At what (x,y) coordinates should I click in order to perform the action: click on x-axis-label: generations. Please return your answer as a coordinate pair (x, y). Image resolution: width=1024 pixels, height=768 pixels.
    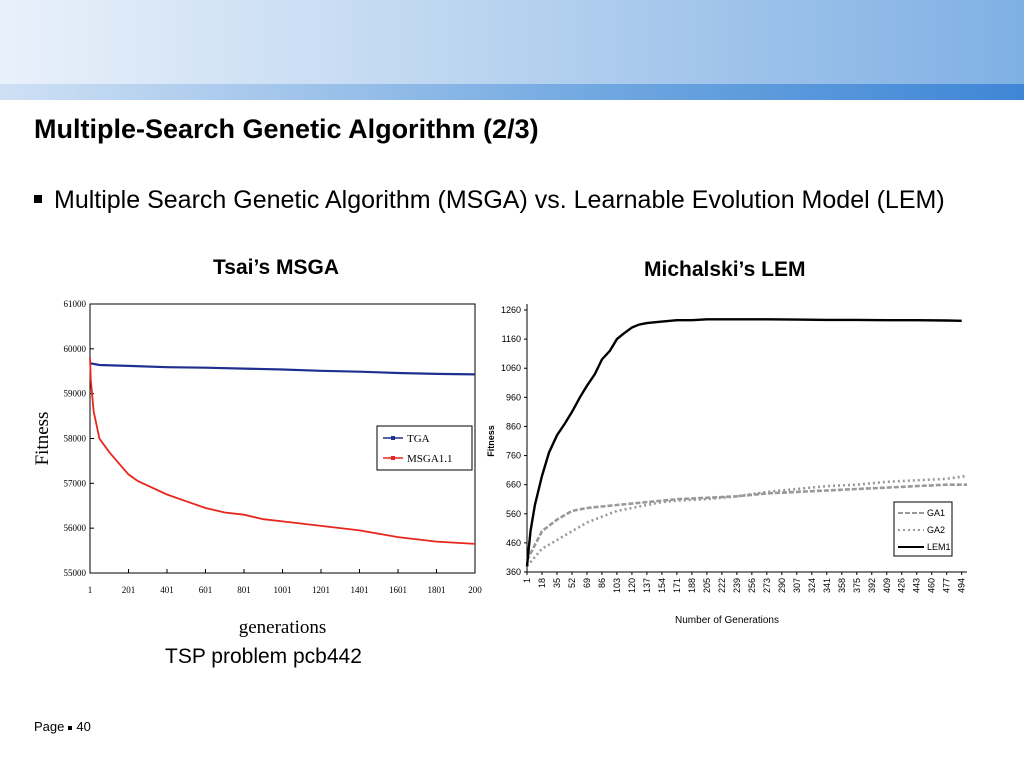
    Looking at the image, I should click on (283, 627).